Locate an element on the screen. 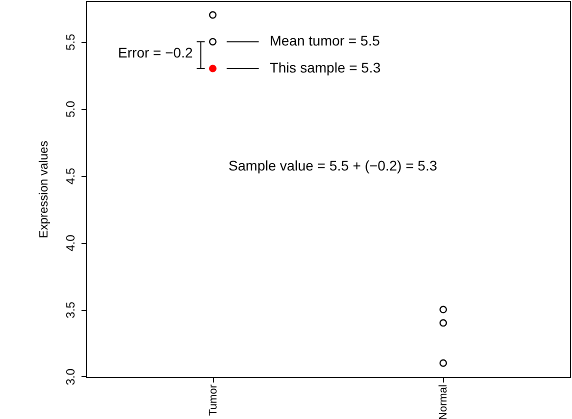 The image size is (572, 419). y-tick-label: 5.5 is located at coordinates (71, 42).